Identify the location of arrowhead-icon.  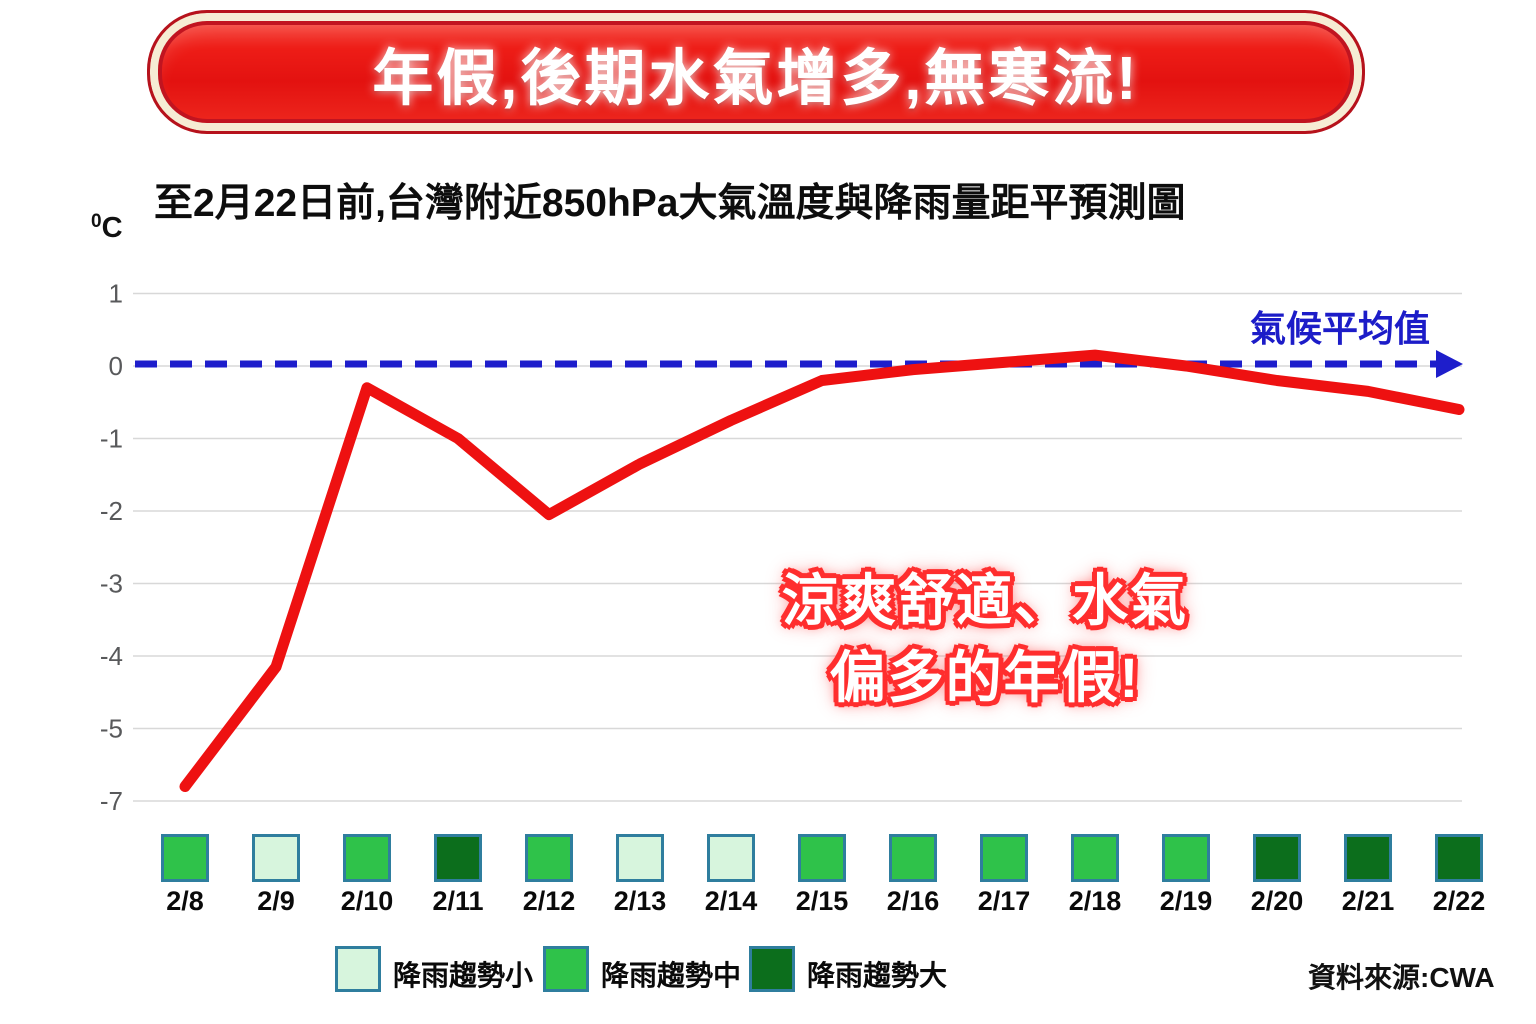
(1449, 364).